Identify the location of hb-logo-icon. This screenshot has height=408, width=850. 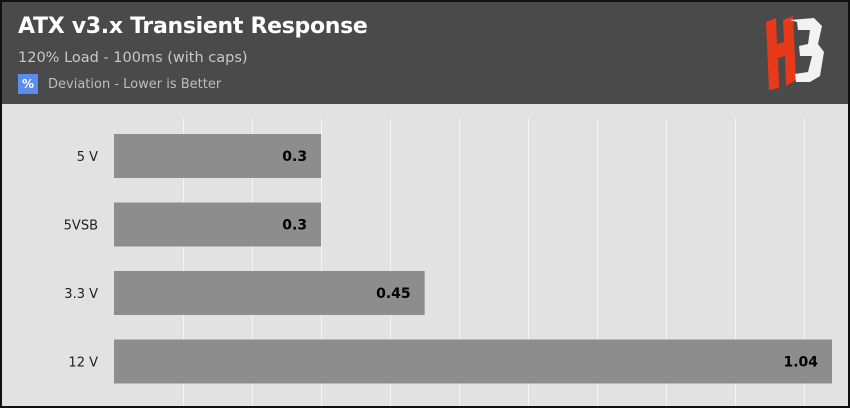
(795, 53).